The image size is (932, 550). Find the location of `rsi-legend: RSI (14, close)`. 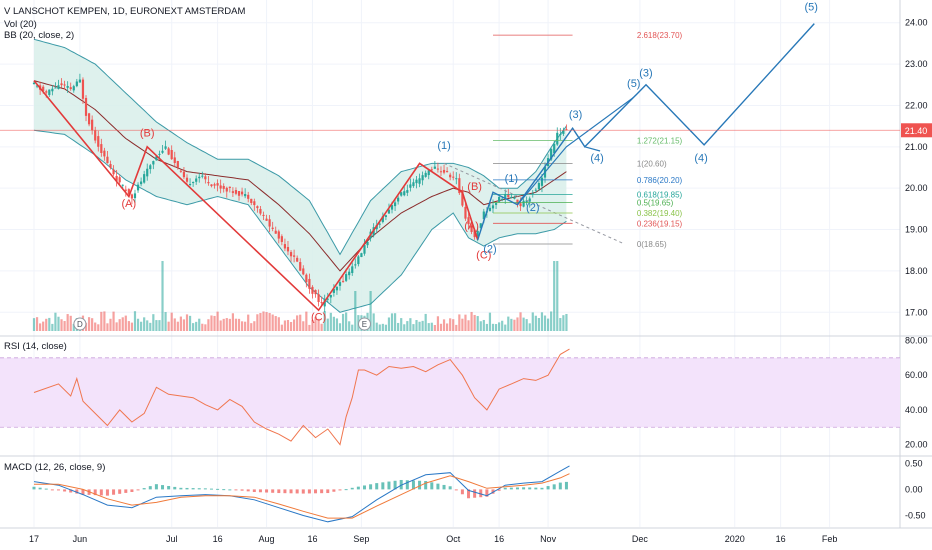

rsi-legend: RSI (14, close) is located at coordinates (35, 346).